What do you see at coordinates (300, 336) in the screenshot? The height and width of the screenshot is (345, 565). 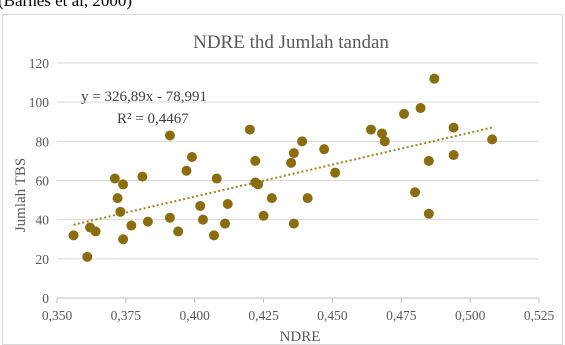 I see `x-axis-title: NDRE` at bounding box center [300, 336].